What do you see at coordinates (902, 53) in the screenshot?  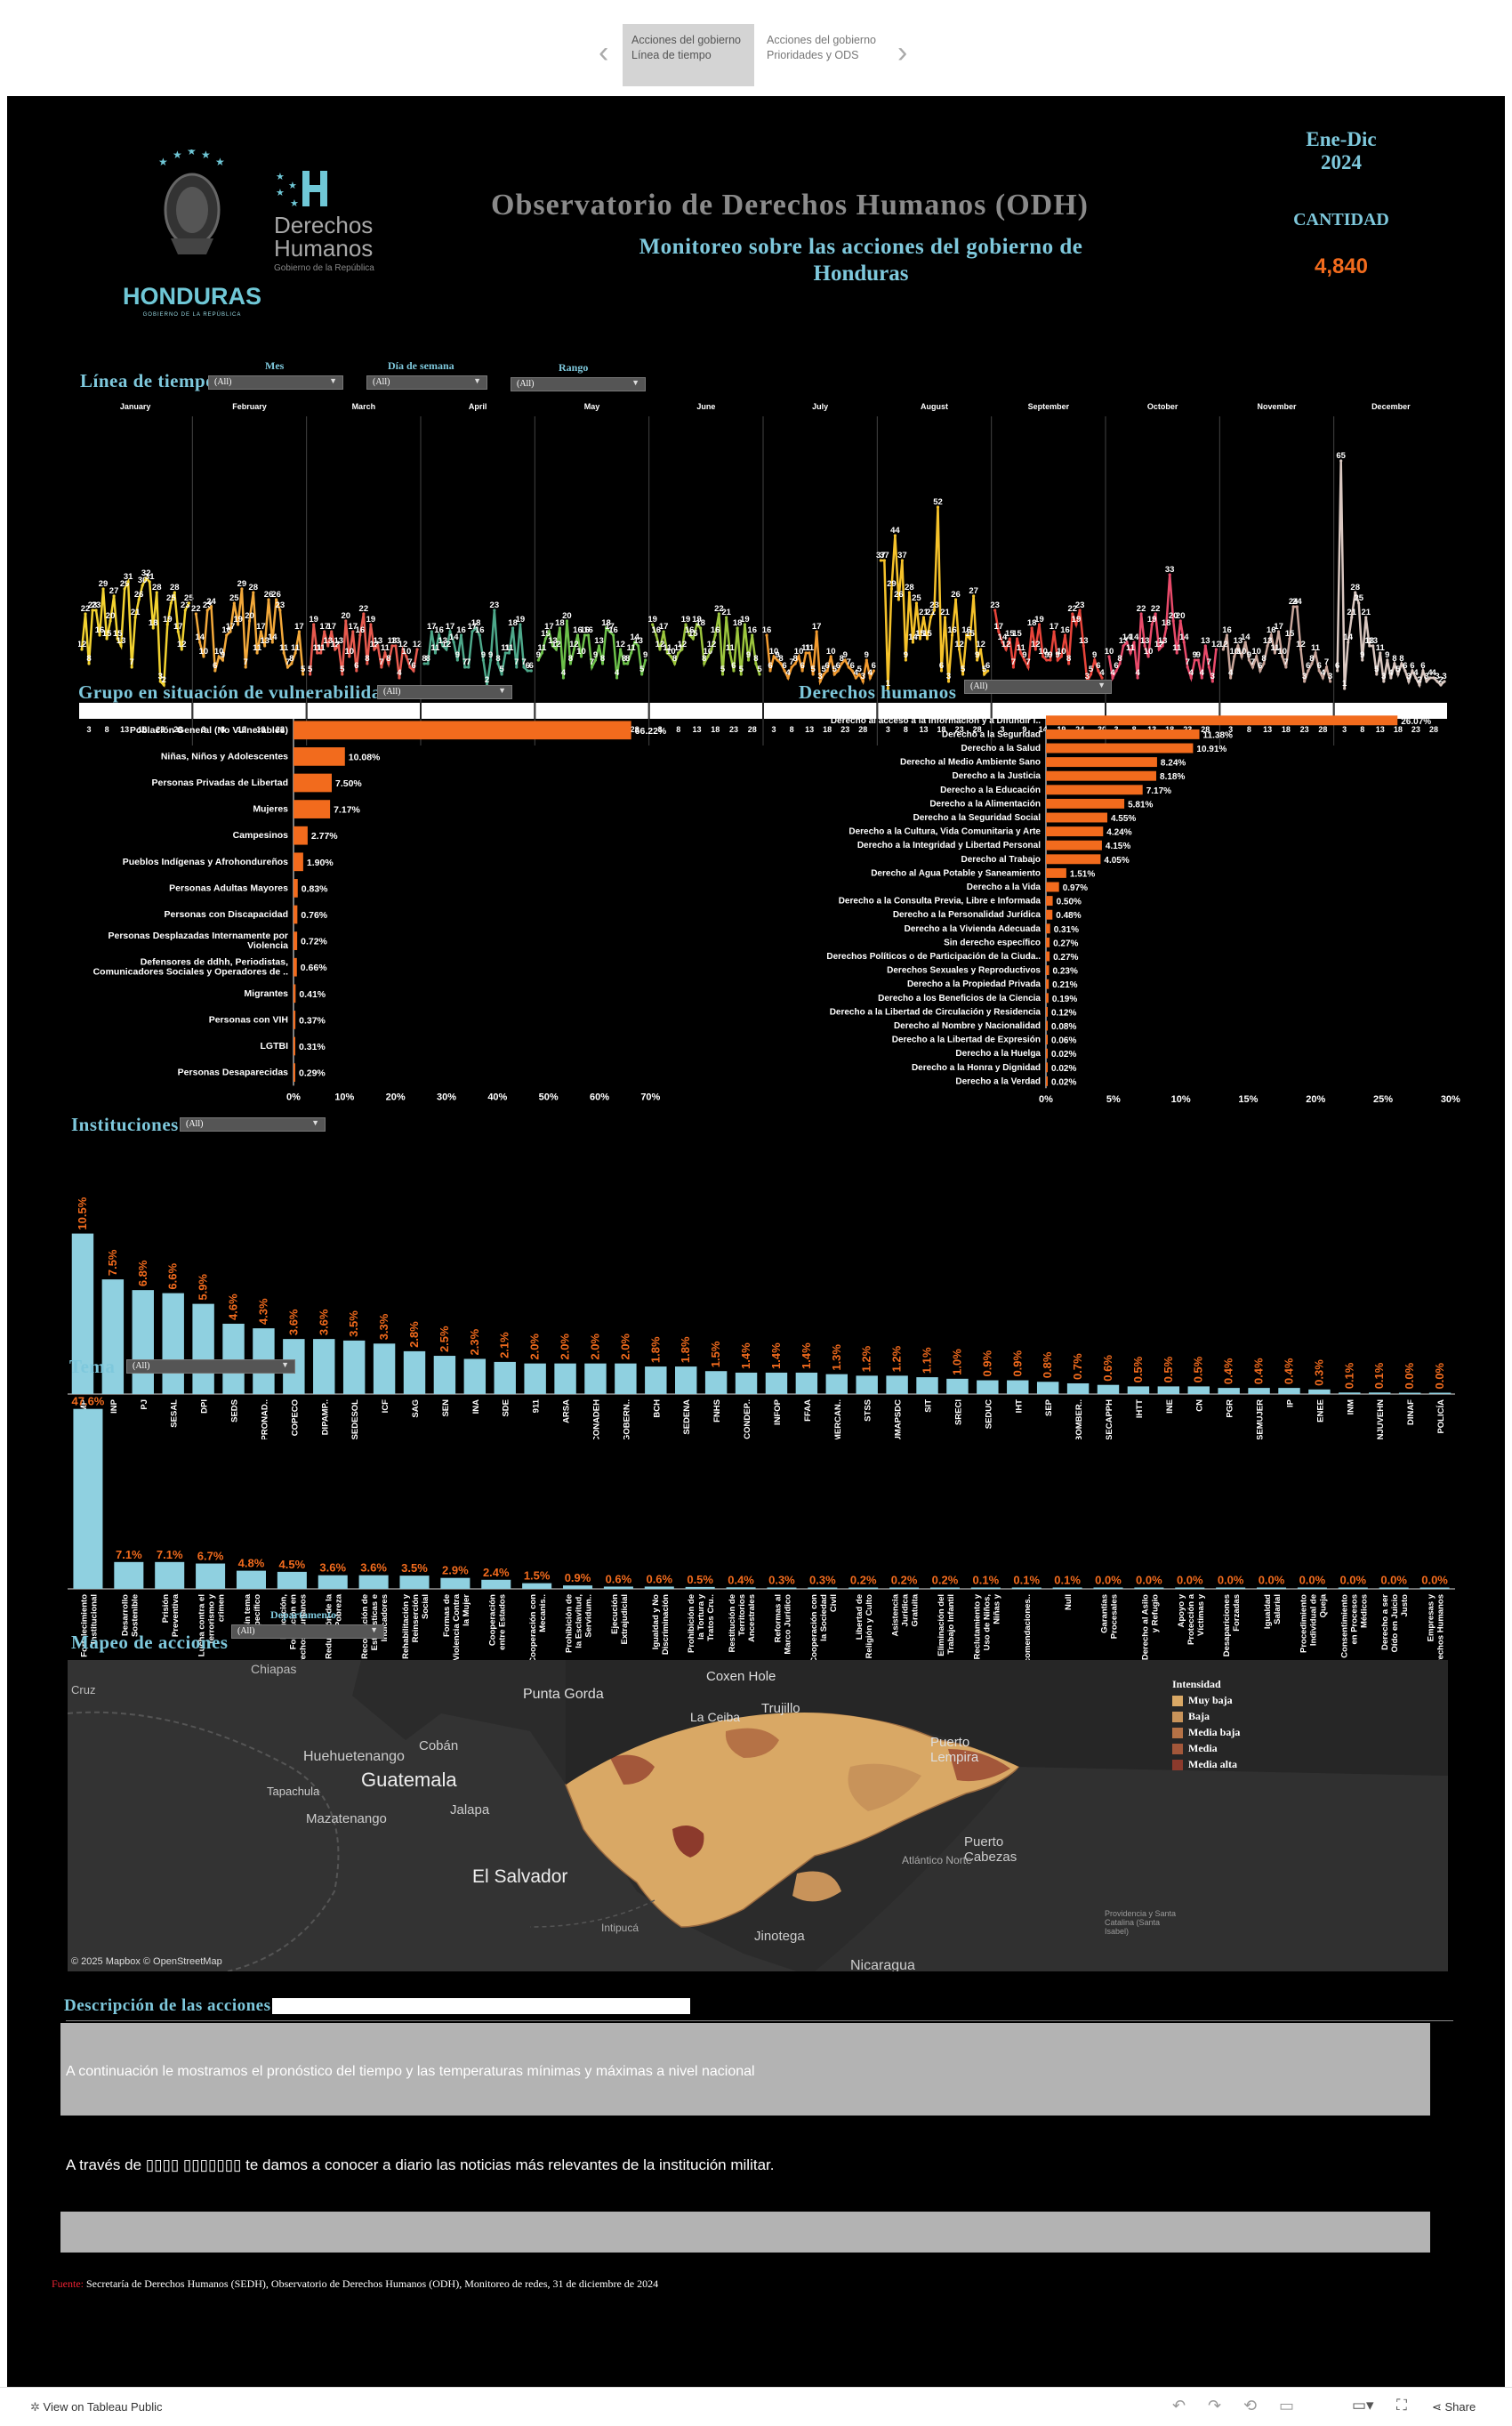 I see `next-story-arrow: ›` at bounding box center [902, 53].